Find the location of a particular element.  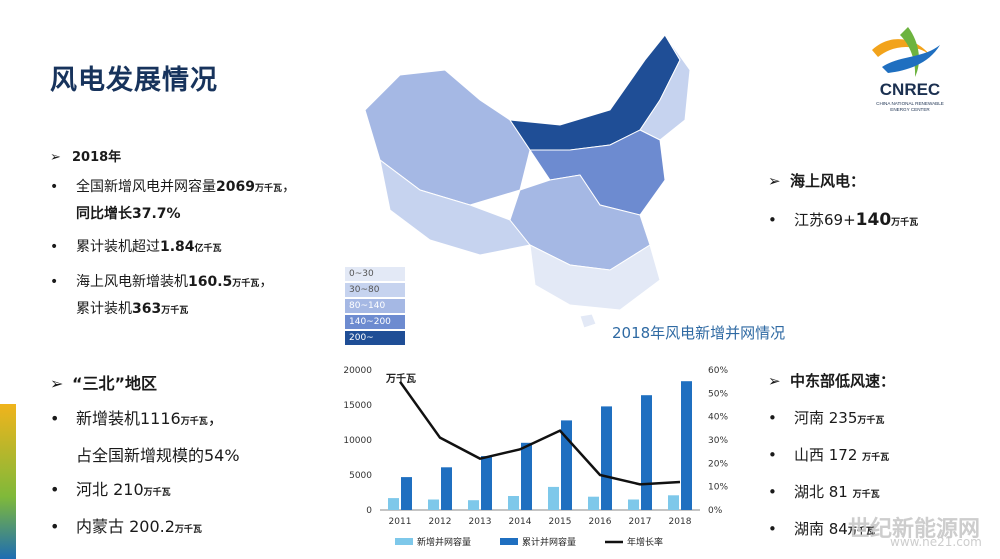

legend-label: 新增并网容量 is located at coordinates (444, 542).